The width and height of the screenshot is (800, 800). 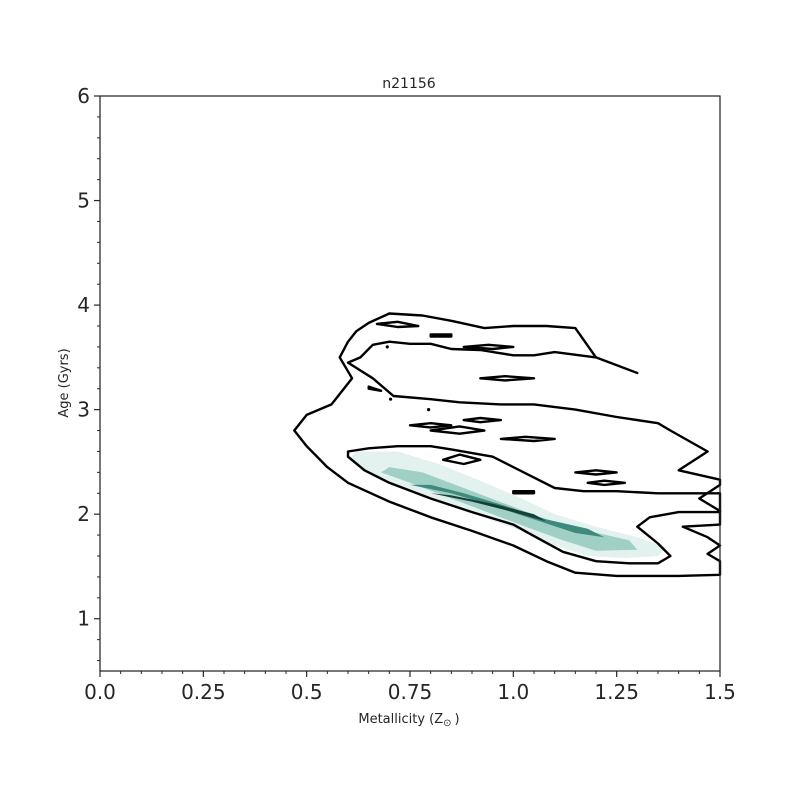 I want to click on y-axis: 1 2 3 4 5 6, so click(x=88, y=373).